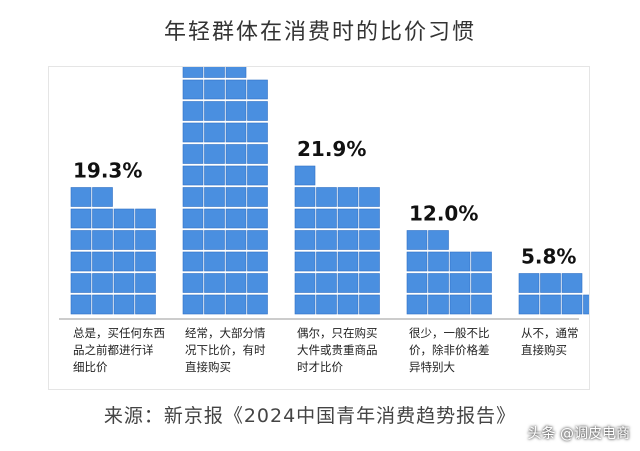 The height and width of the screenshot is (451, 640). Describe the element at coordinates (550, 341) in the screenshot. I see `category-label: 从不，通常直接购买` at that location.